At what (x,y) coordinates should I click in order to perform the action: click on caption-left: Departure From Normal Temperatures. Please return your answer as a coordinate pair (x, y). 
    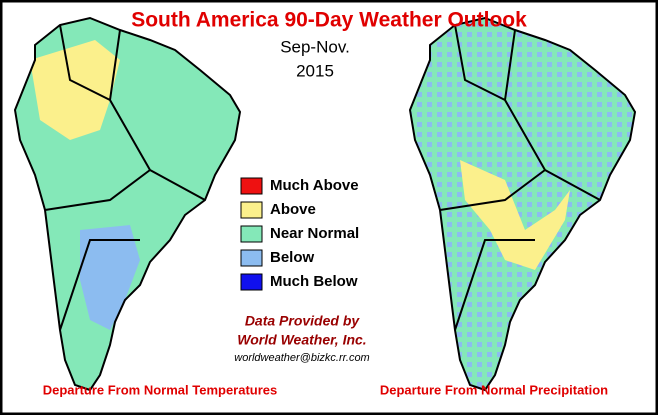
    Looking at the image, I should click on (160, 389).